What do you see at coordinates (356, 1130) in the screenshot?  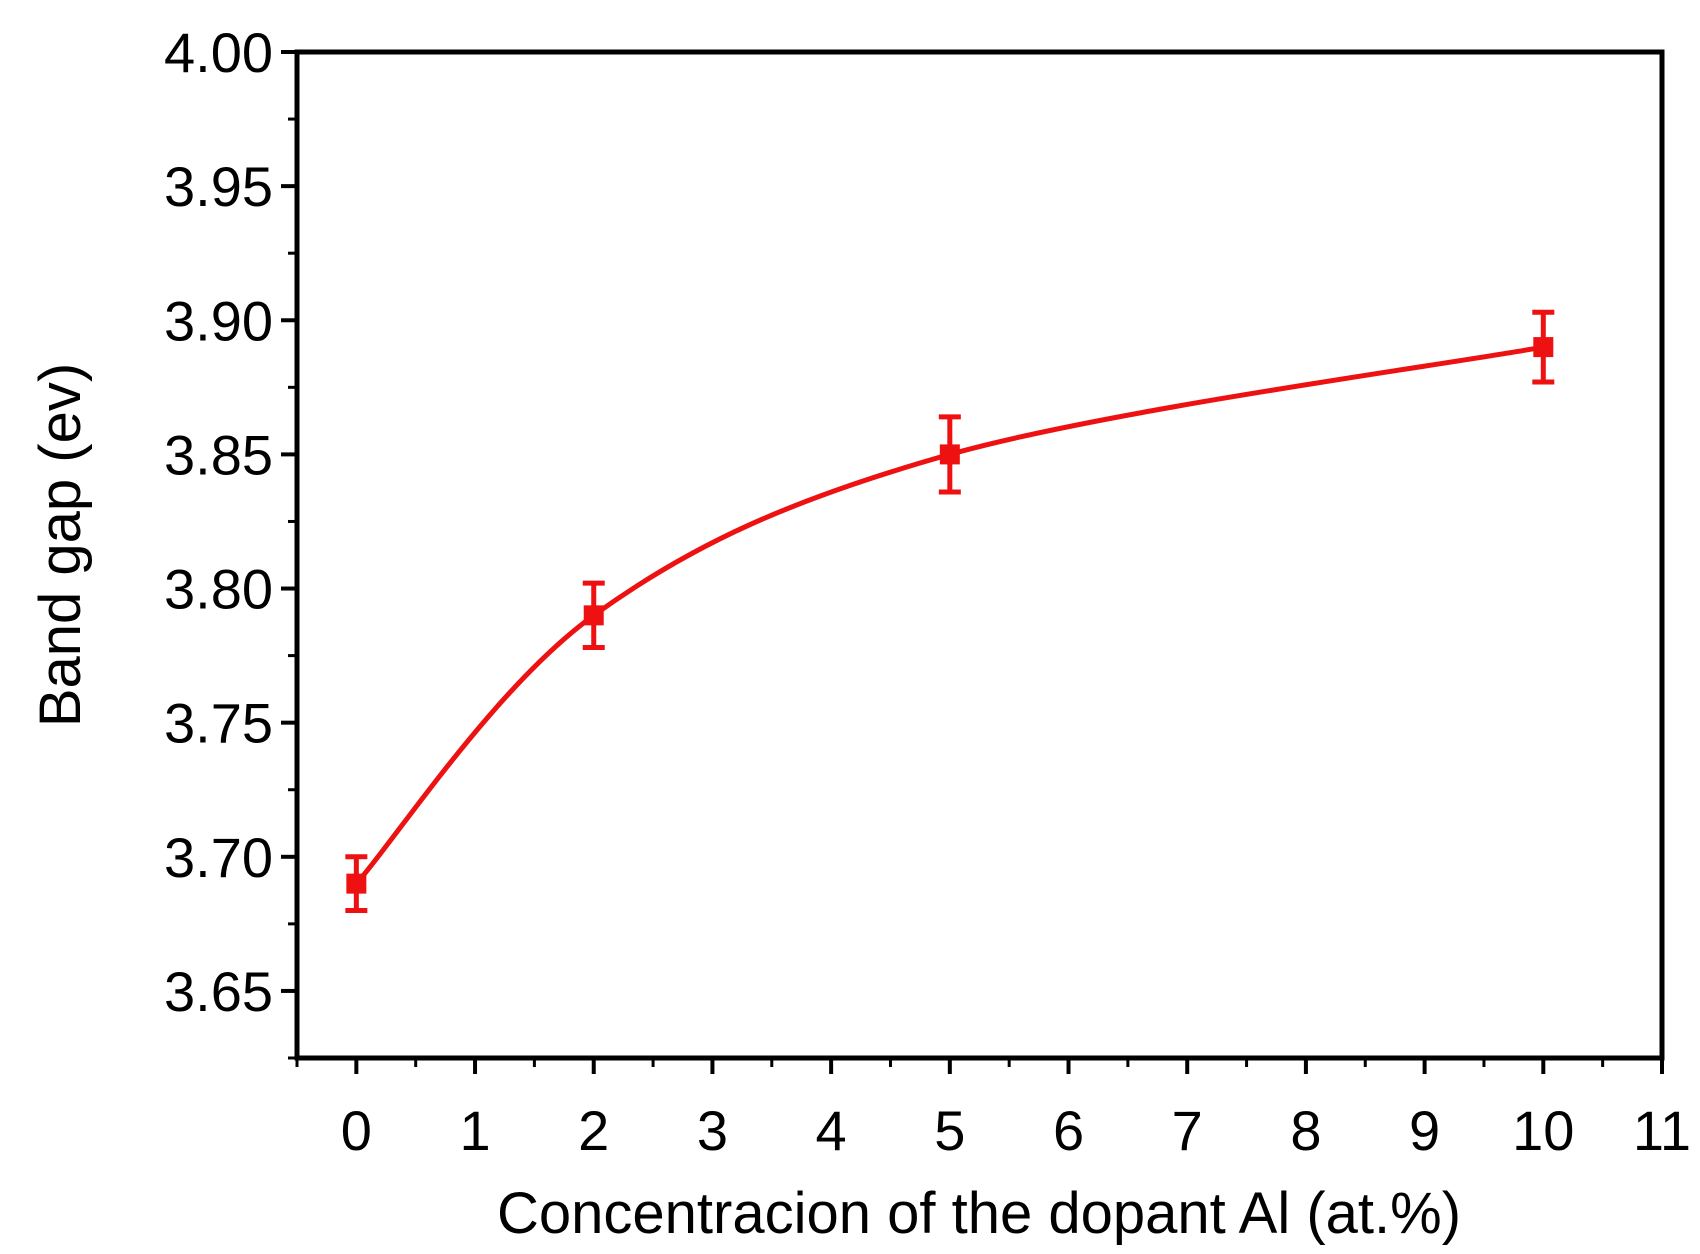 I see `x-tick-label: 0` at bounding box center [356, 1130].